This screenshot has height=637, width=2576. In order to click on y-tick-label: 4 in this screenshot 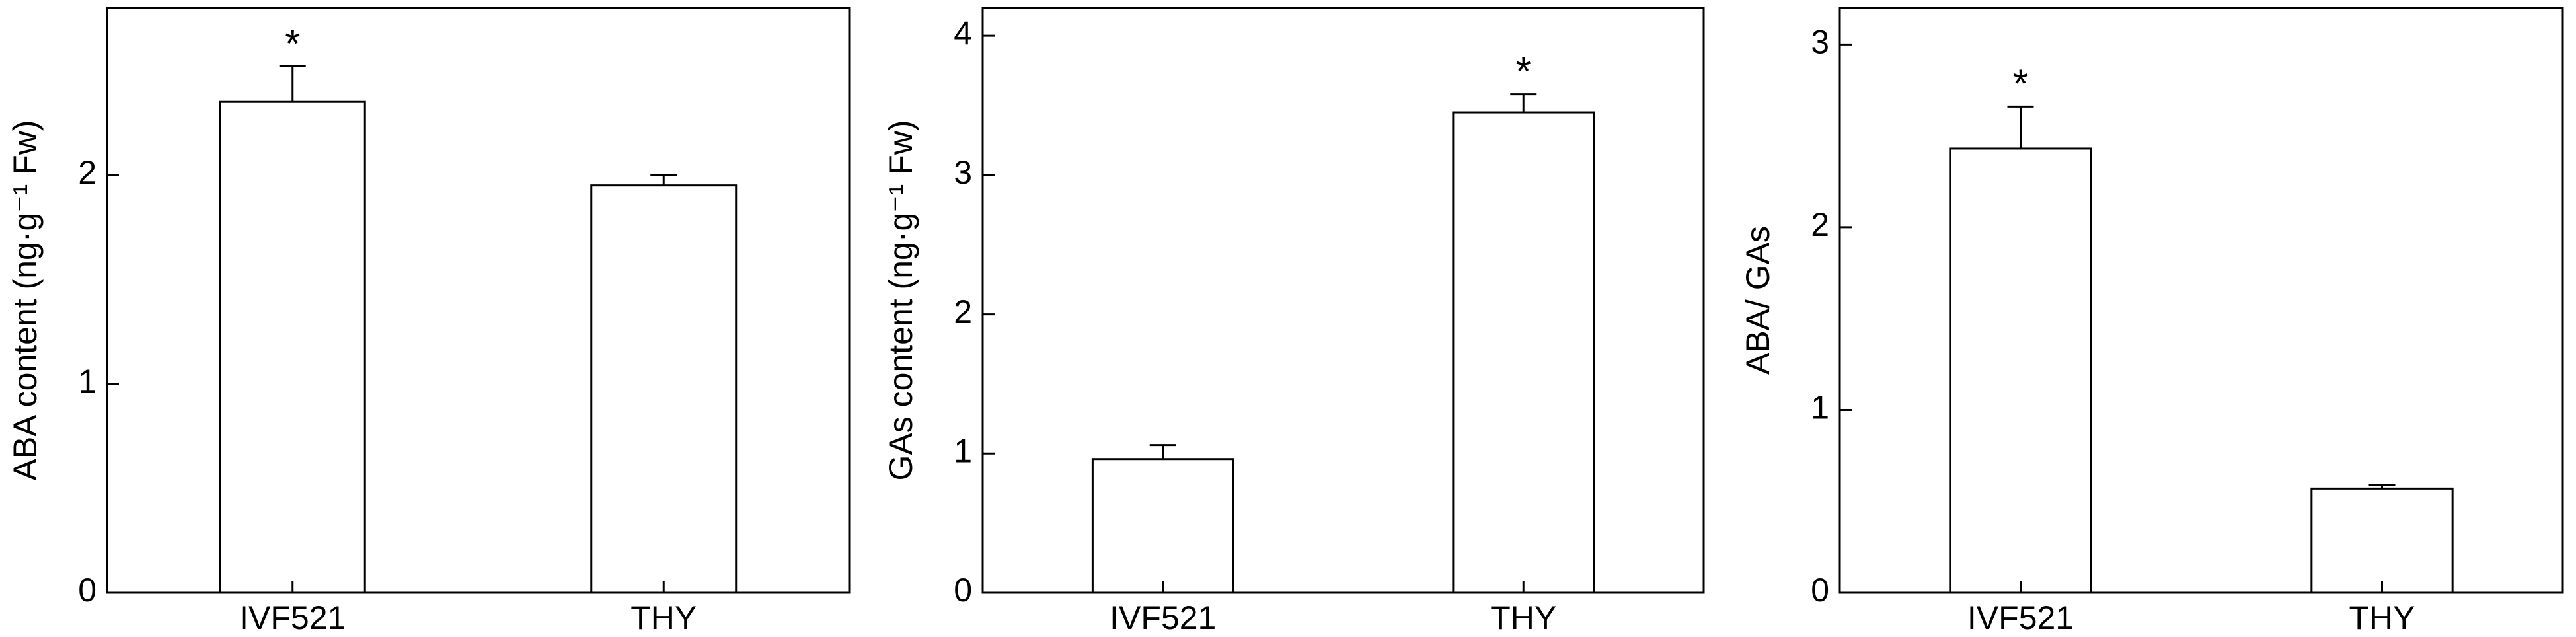, I will do `click(963, 33)`.